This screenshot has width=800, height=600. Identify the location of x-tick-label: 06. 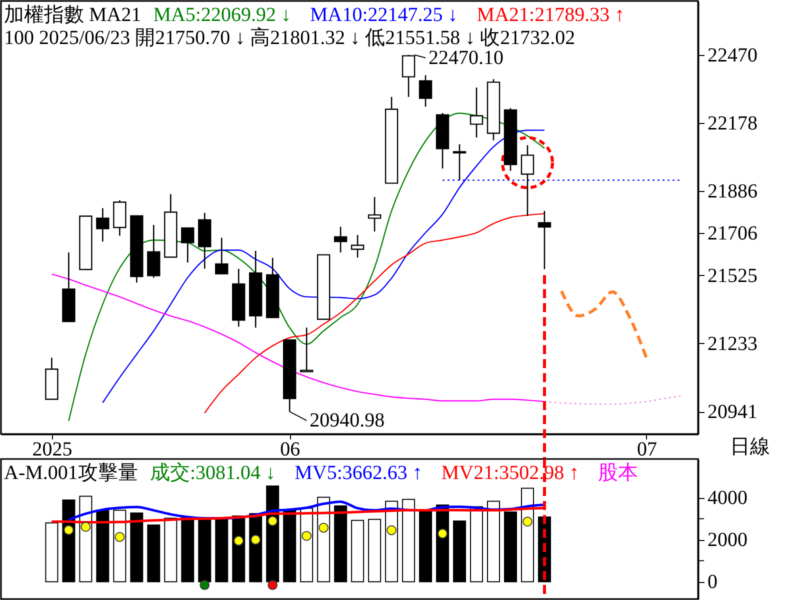
(290, 449).